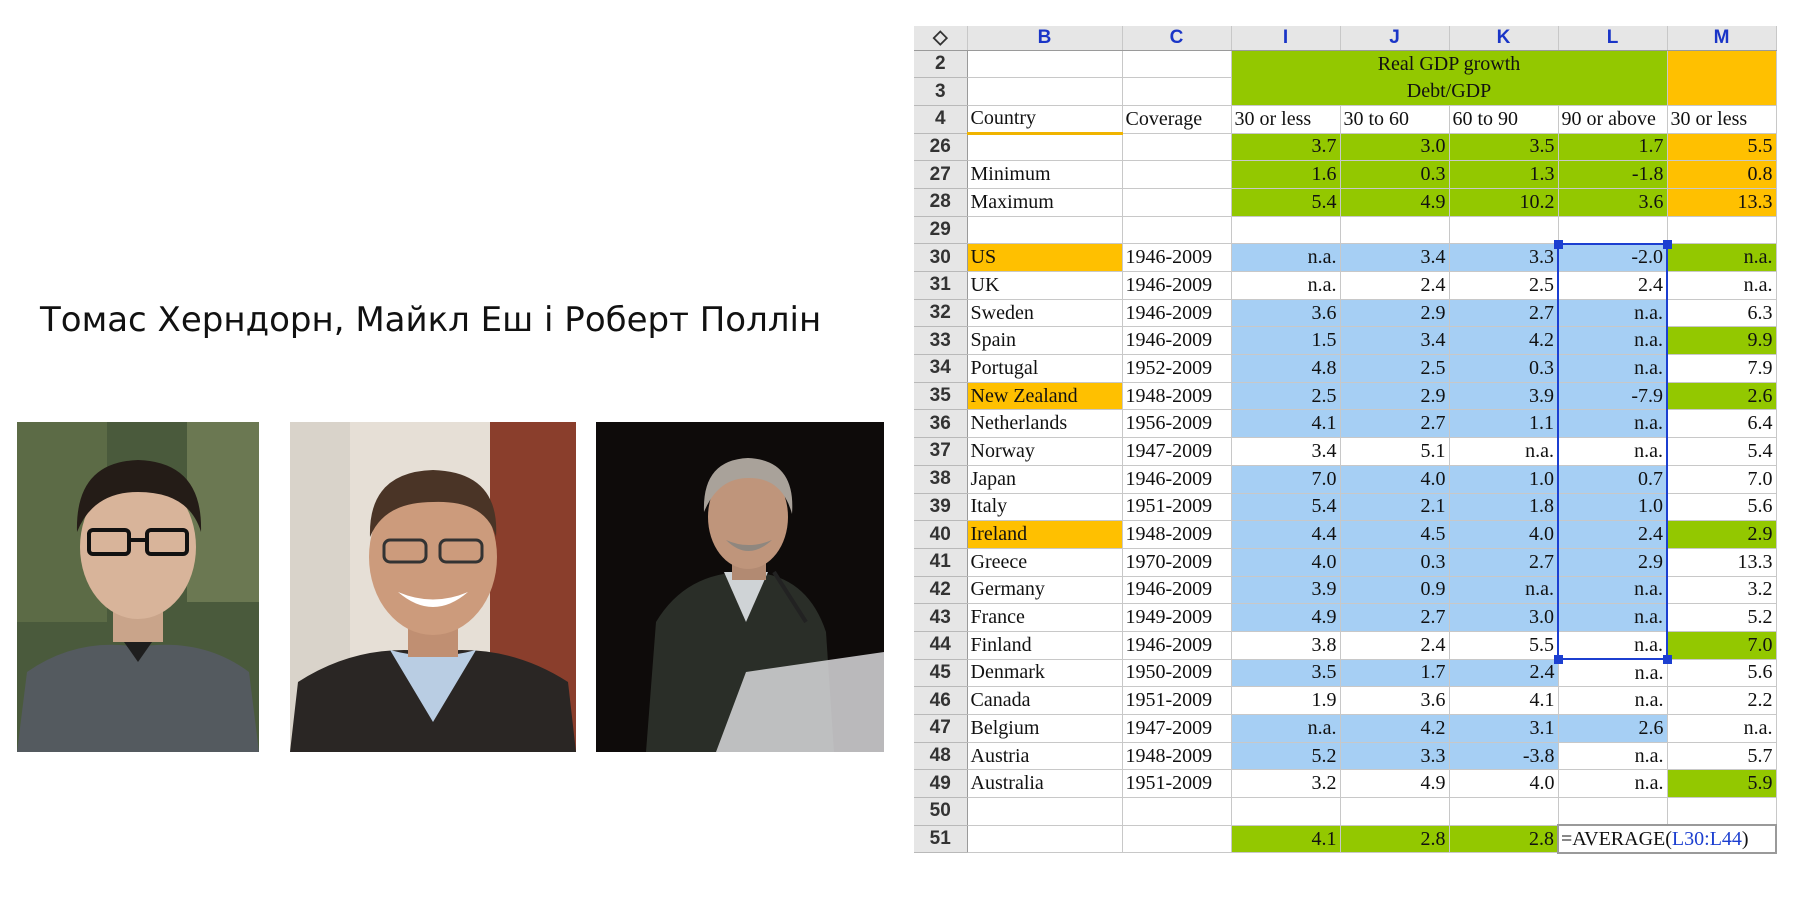 The width and height of the screenshot is (1811, 909). What do you see at coordinates (1285, 202) in the screenshot?
I see `cell: 5.4` at bounding box center [1285, 202].